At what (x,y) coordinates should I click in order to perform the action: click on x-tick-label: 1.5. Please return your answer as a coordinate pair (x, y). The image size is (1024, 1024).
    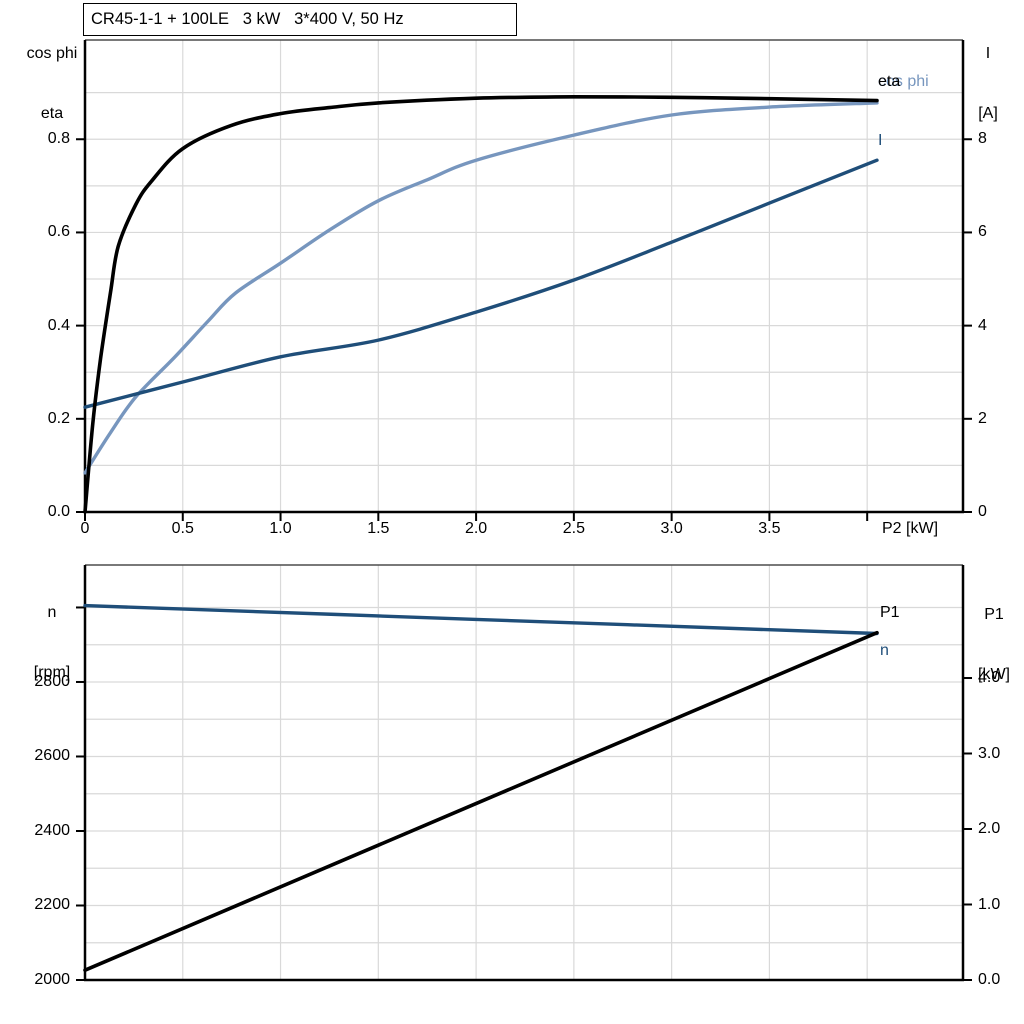
    Looking at the image, I should click on (378, 528).